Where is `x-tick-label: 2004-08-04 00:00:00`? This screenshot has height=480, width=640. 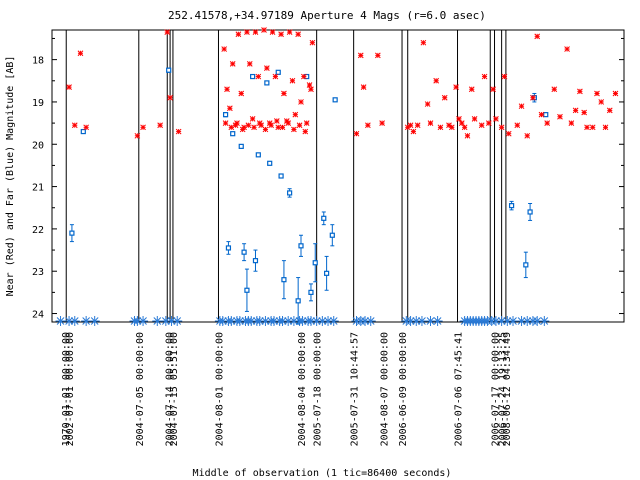
x-tick-label: 2004-08-04 00:00:00 is located at coordinates (302, 389).